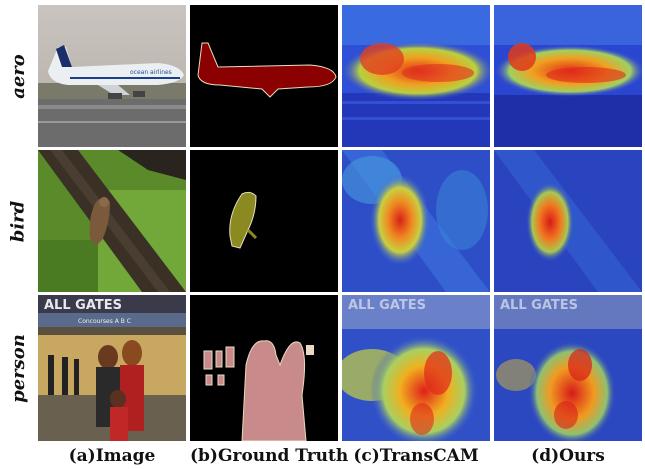 The height and width of the screenshot is (469, 645). Describe the element at coordinates (416, 368) in the screenshot. I see `person-transcam-map: ALL GATES` at that location.